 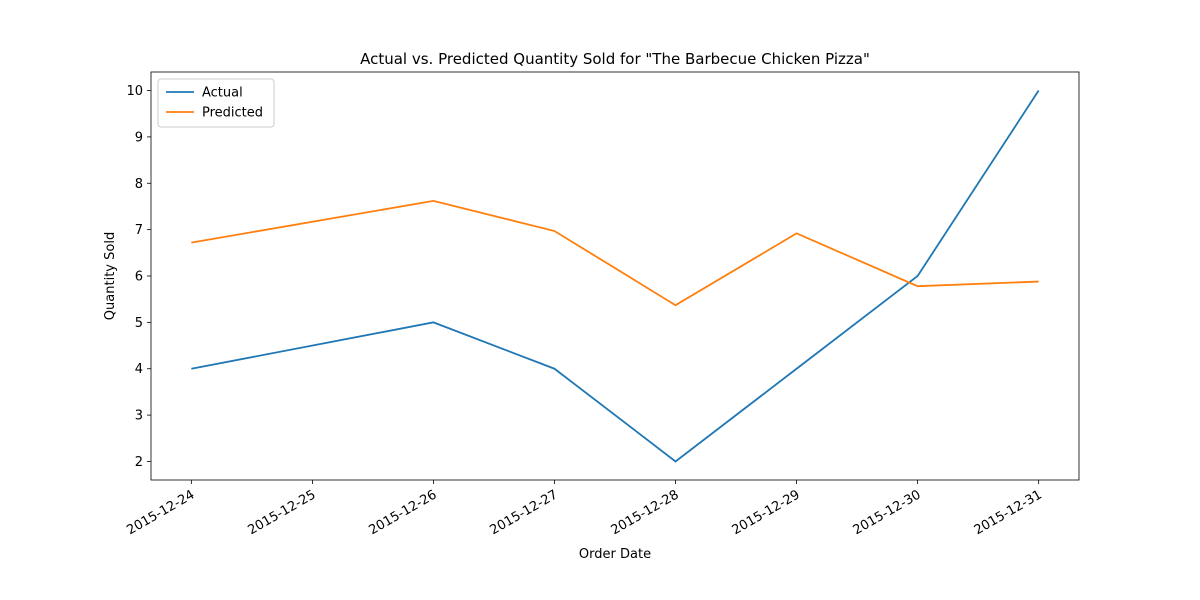 What do you see at coordinates (134, 91) in the screenshot?
I see `y-tick-label: 10` at bounding box center [134, 91].